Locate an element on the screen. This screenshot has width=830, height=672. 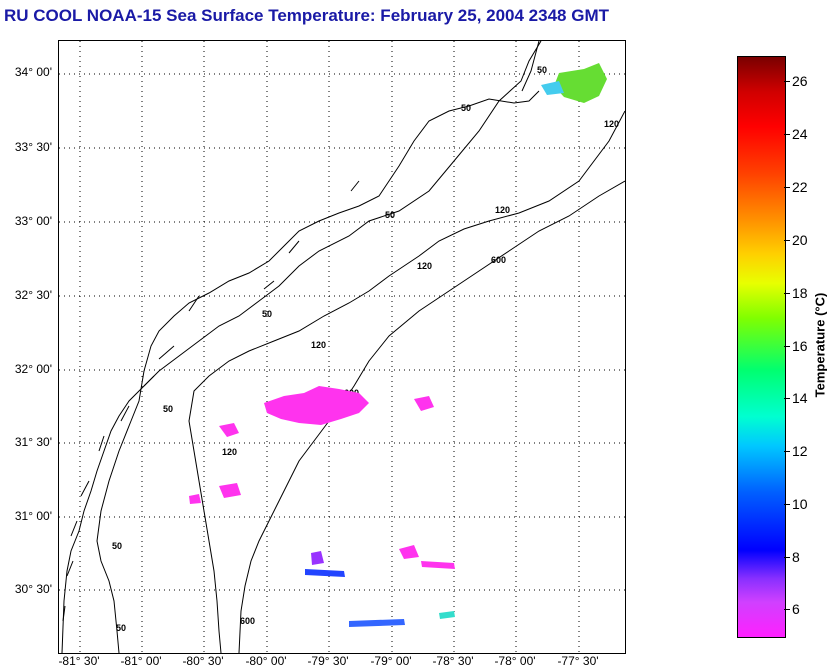
sst-patch-magenta-b is located at coordinates (409, 552).